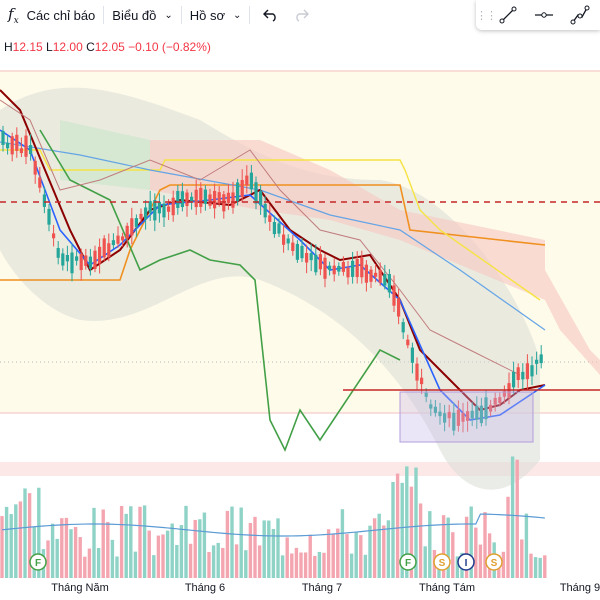 The width and height of the screenshot is (600, 600). I want to click on drag-handle-icon: ⋮⋮, so click(486, 15).